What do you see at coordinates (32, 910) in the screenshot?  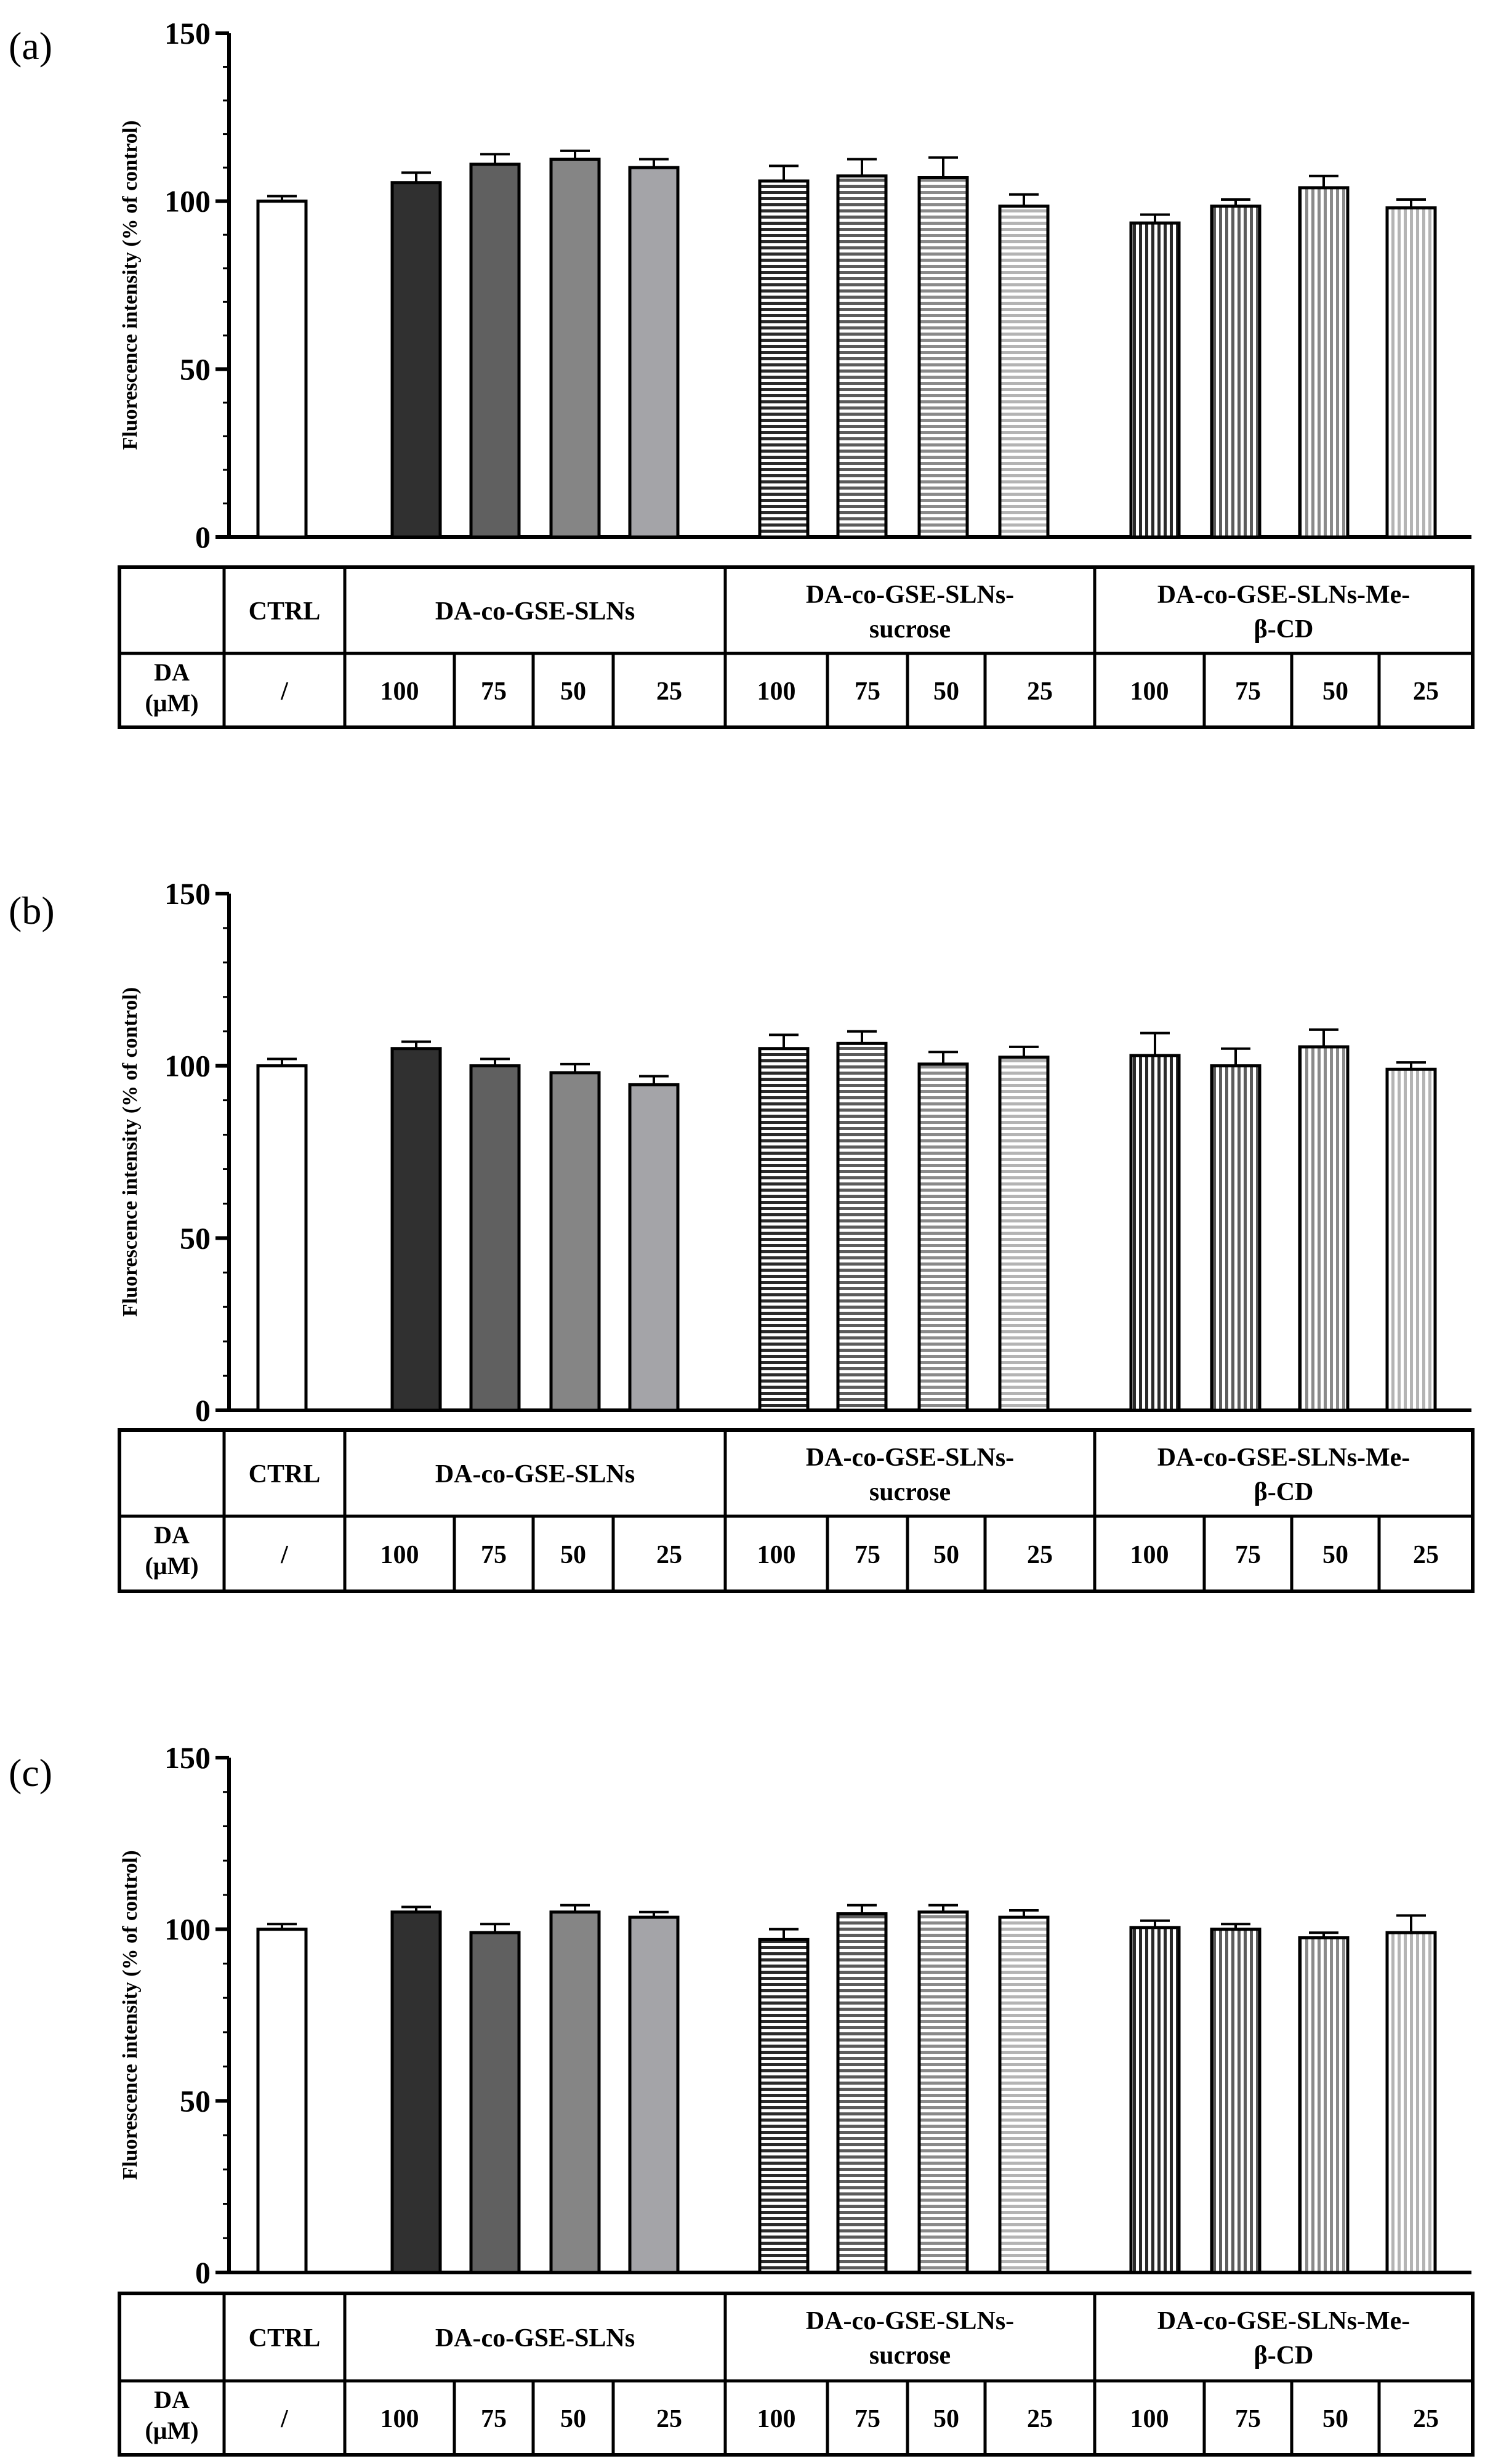 I see `panel-label: (b)` at bounding box center [32, 910].